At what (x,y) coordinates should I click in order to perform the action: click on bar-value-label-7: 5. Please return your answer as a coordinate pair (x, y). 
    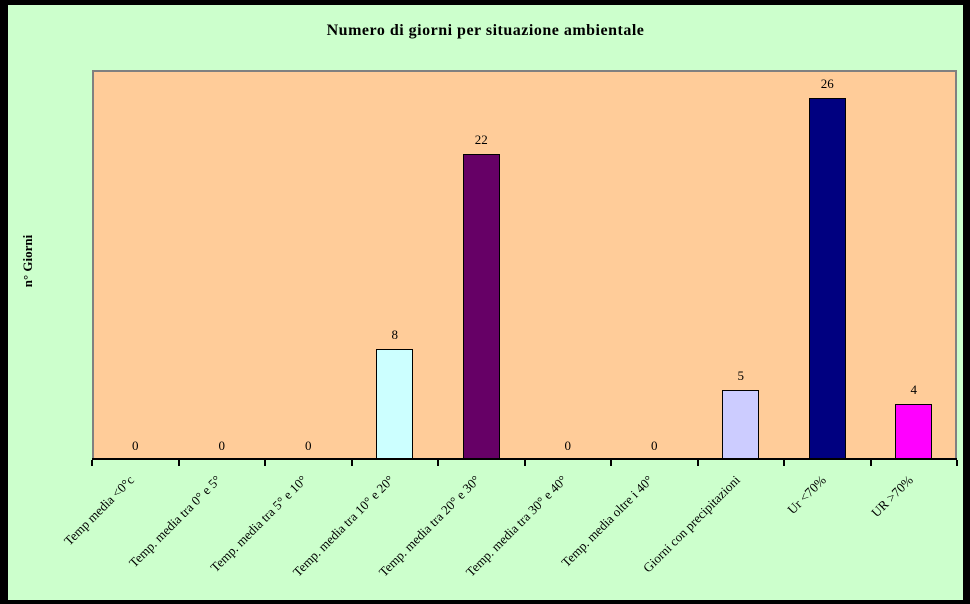
    Looking at the image, I should click on (741, 375).